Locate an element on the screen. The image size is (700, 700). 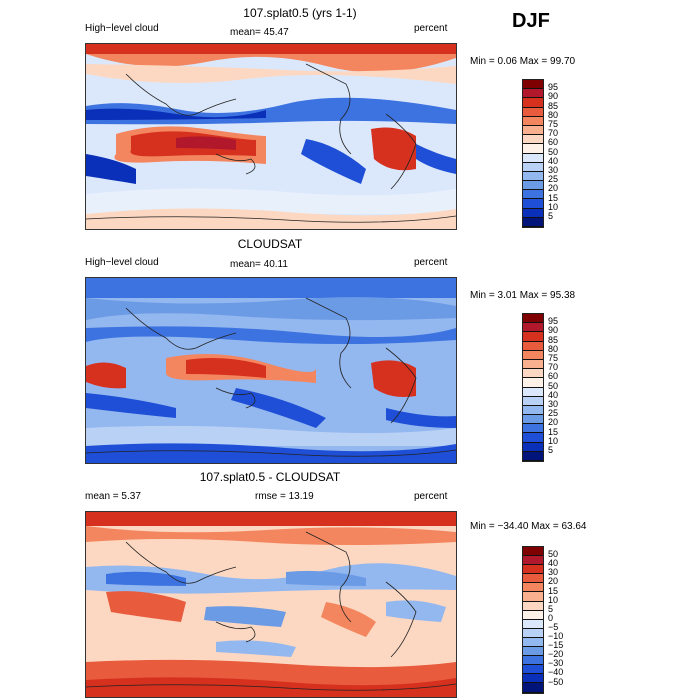
panel2-mean-label: mean= 40.11 is located at coordinates (259, 264).